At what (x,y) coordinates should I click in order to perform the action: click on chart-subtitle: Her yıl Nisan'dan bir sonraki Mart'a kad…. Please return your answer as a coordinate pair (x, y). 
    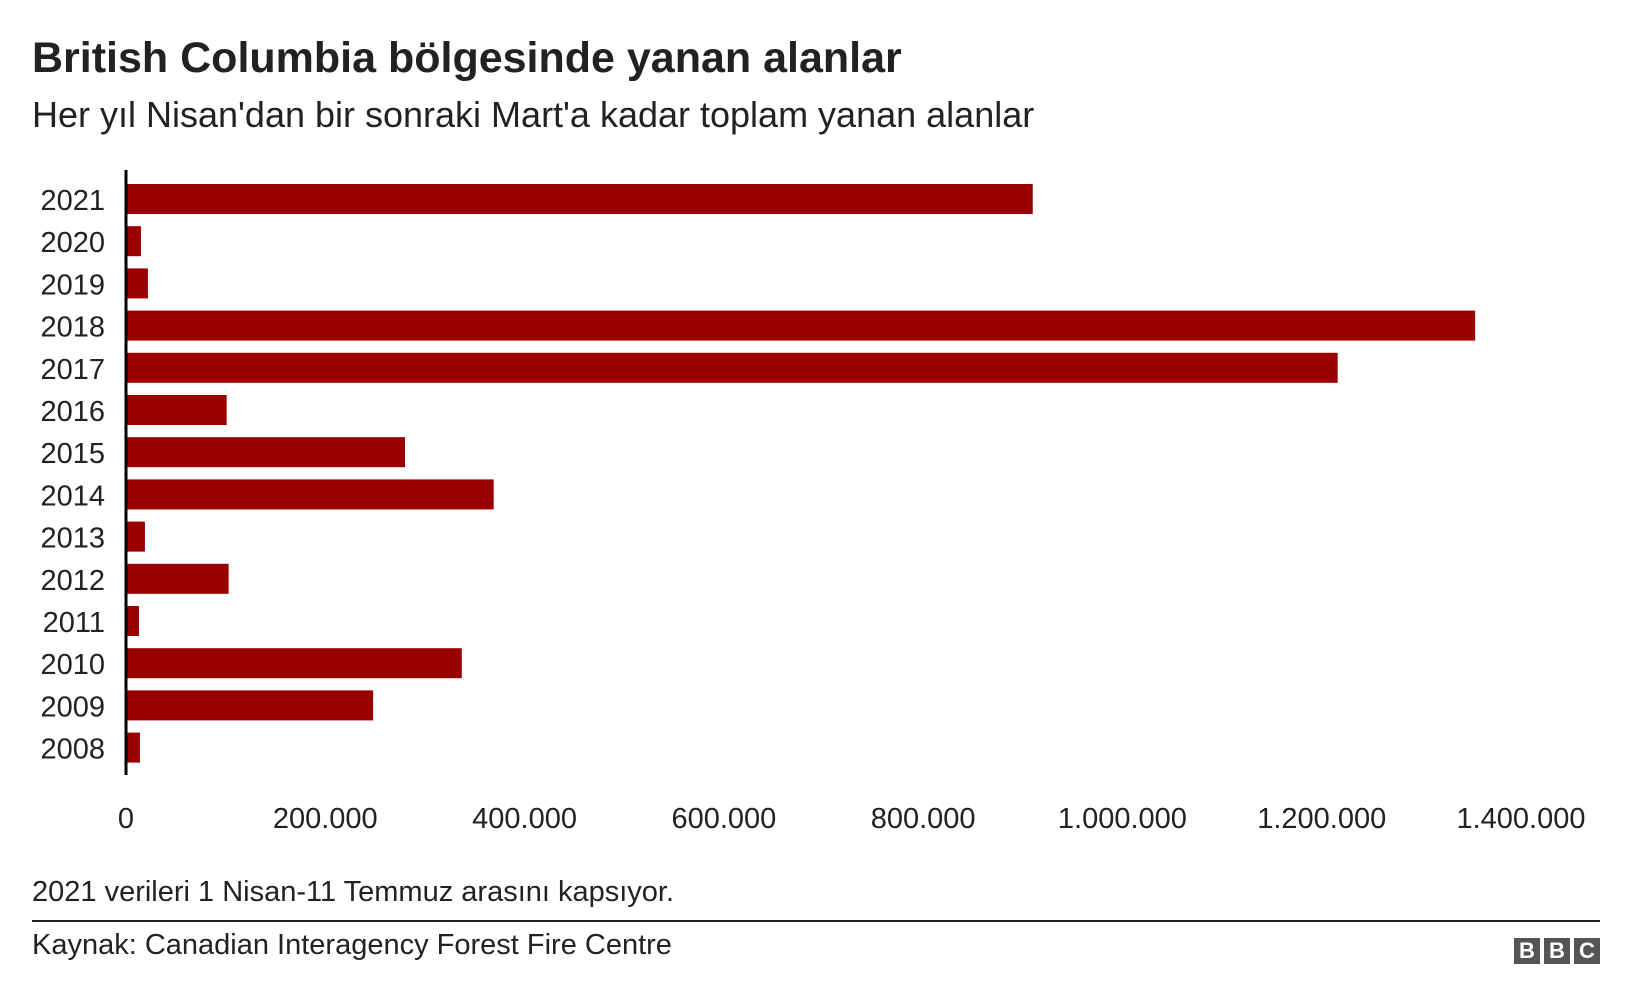
    Looking at the image, I should click on (533, 114).